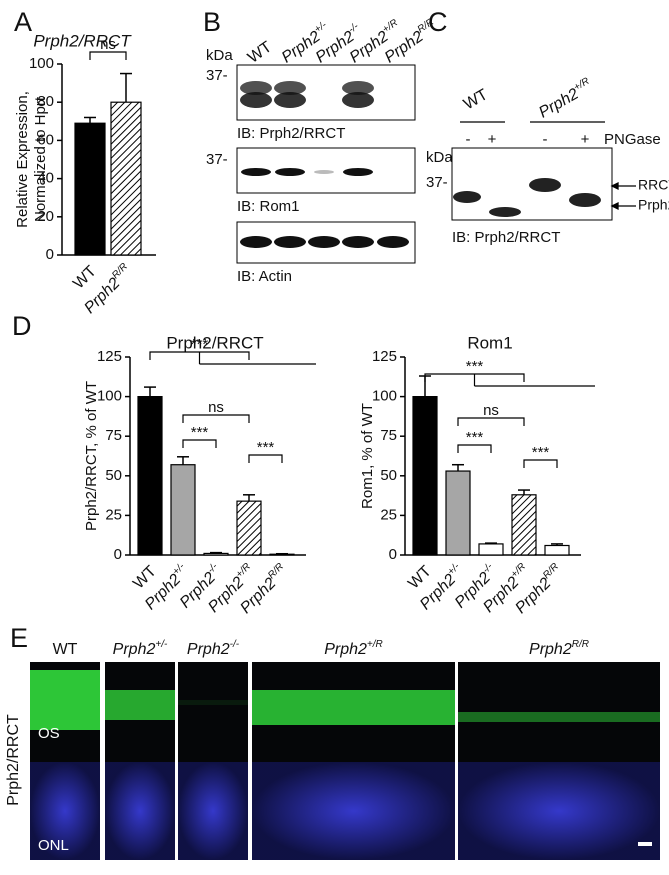  What do you see at coordinates (19, 638) in the screenshot?
I see `panel-letter: E` at bounding box center [19, 638].